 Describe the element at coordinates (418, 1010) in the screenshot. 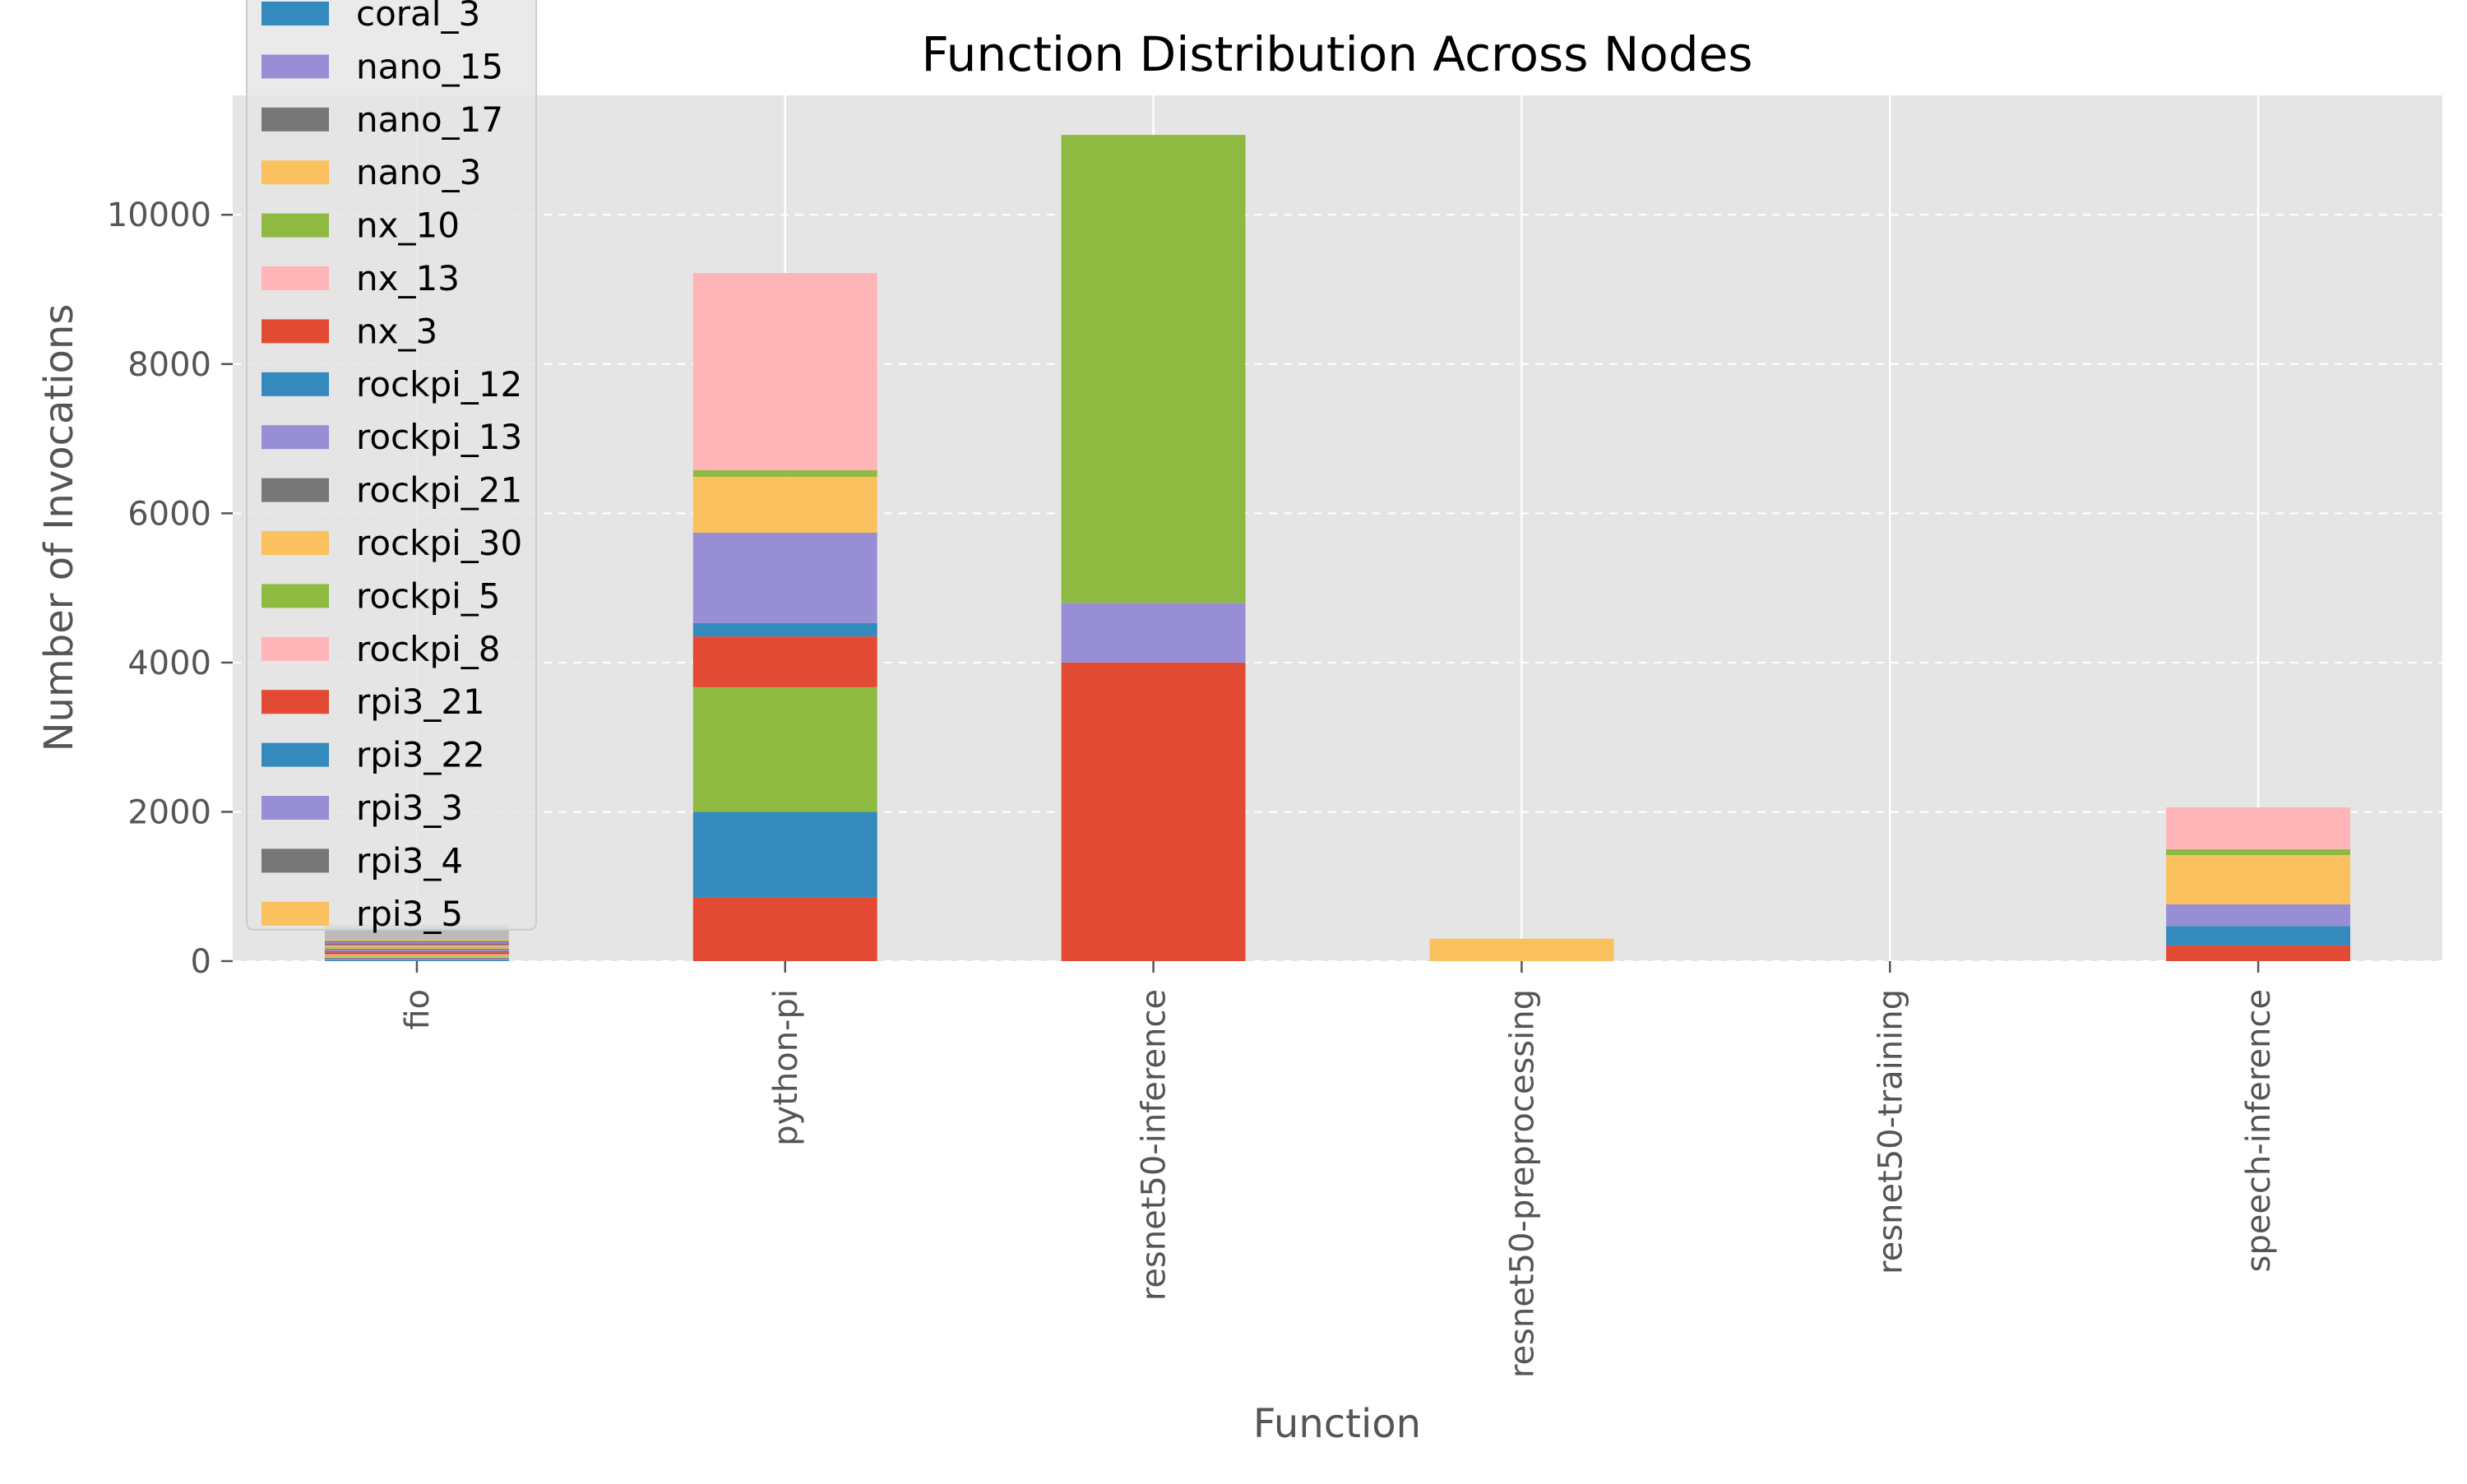

I see `x-tick-label: fio` at that location.